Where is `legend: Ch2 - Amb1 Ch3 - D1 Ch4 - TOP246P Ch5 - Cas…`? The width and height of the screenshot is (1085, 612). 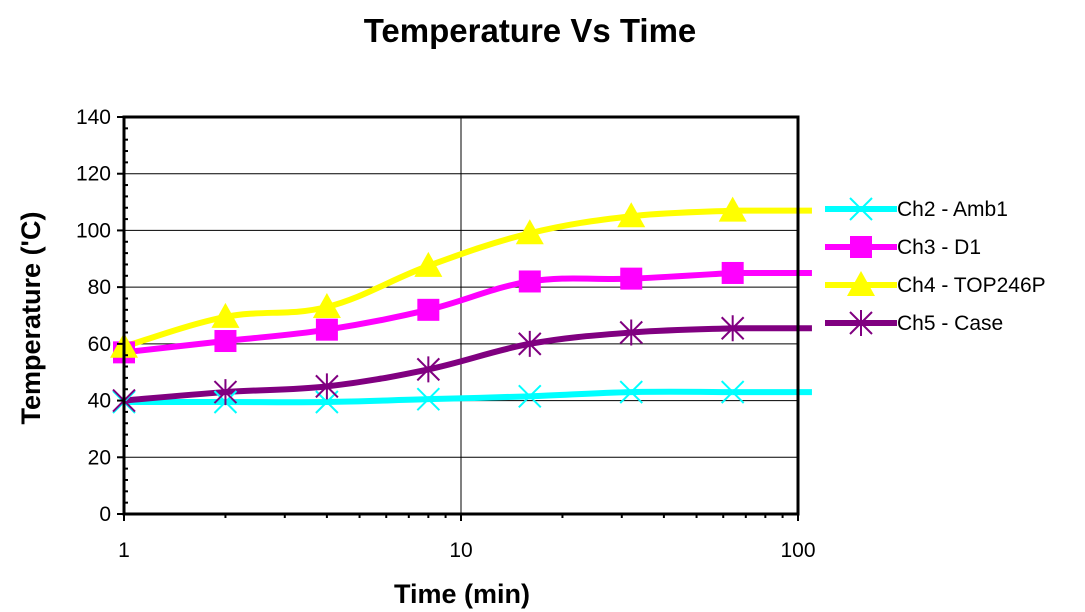
legend: Ch2 - Amb1 Ch3 - D1 Ch4 - TOP246P Ch5 - Cas… is located at coordinates (935, 266).